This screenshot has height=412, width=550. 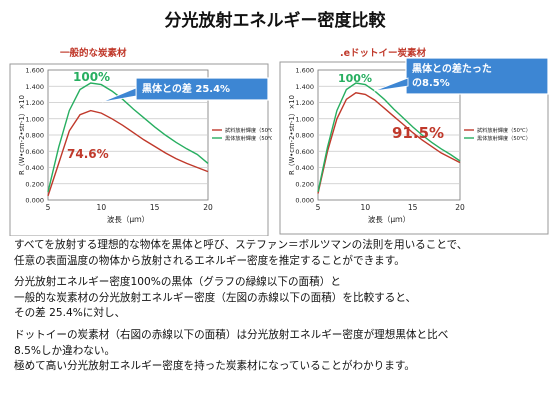 I want to click on red-percent-label: 74.6%, so click(x=88, y=154).